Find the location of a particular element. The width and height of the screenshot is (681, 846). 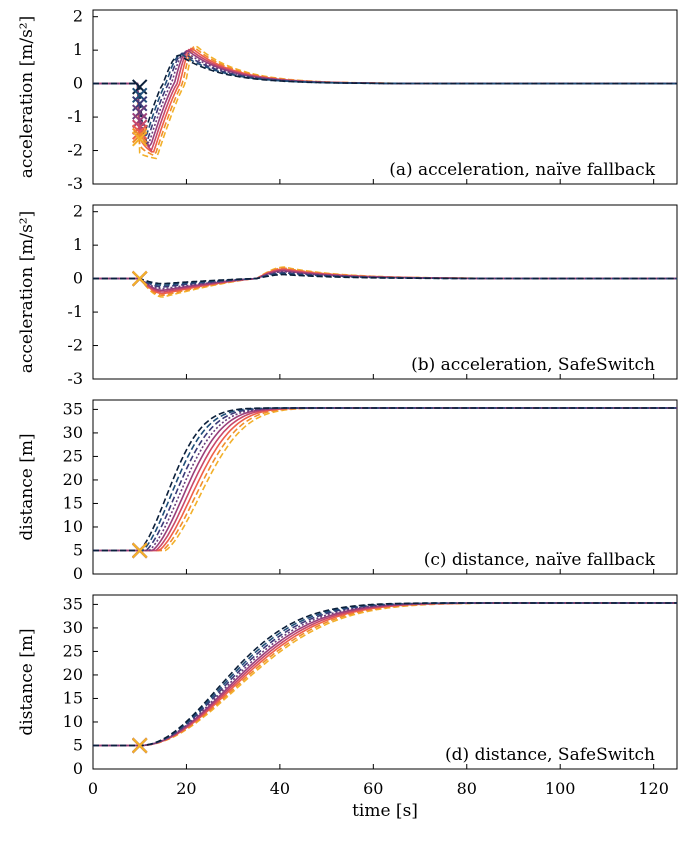

panel-annotation: (d) distance, SafeSwitch is located at coordinates (550, 755).